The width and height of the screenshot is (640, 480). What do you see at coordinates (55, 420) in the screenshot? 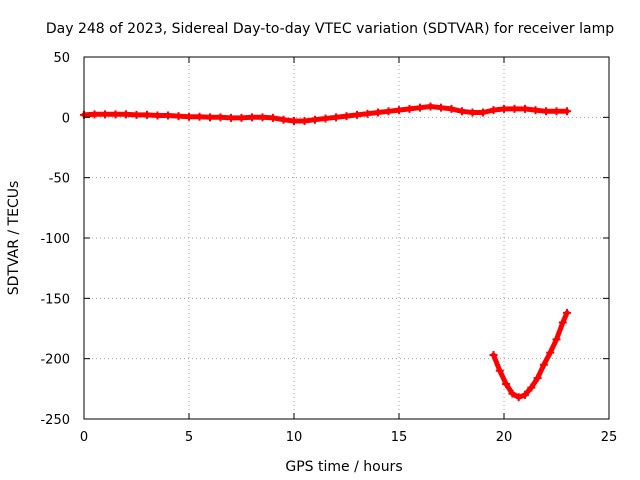
I see `y-tick-label: -250` at bounding box center [55, 420].